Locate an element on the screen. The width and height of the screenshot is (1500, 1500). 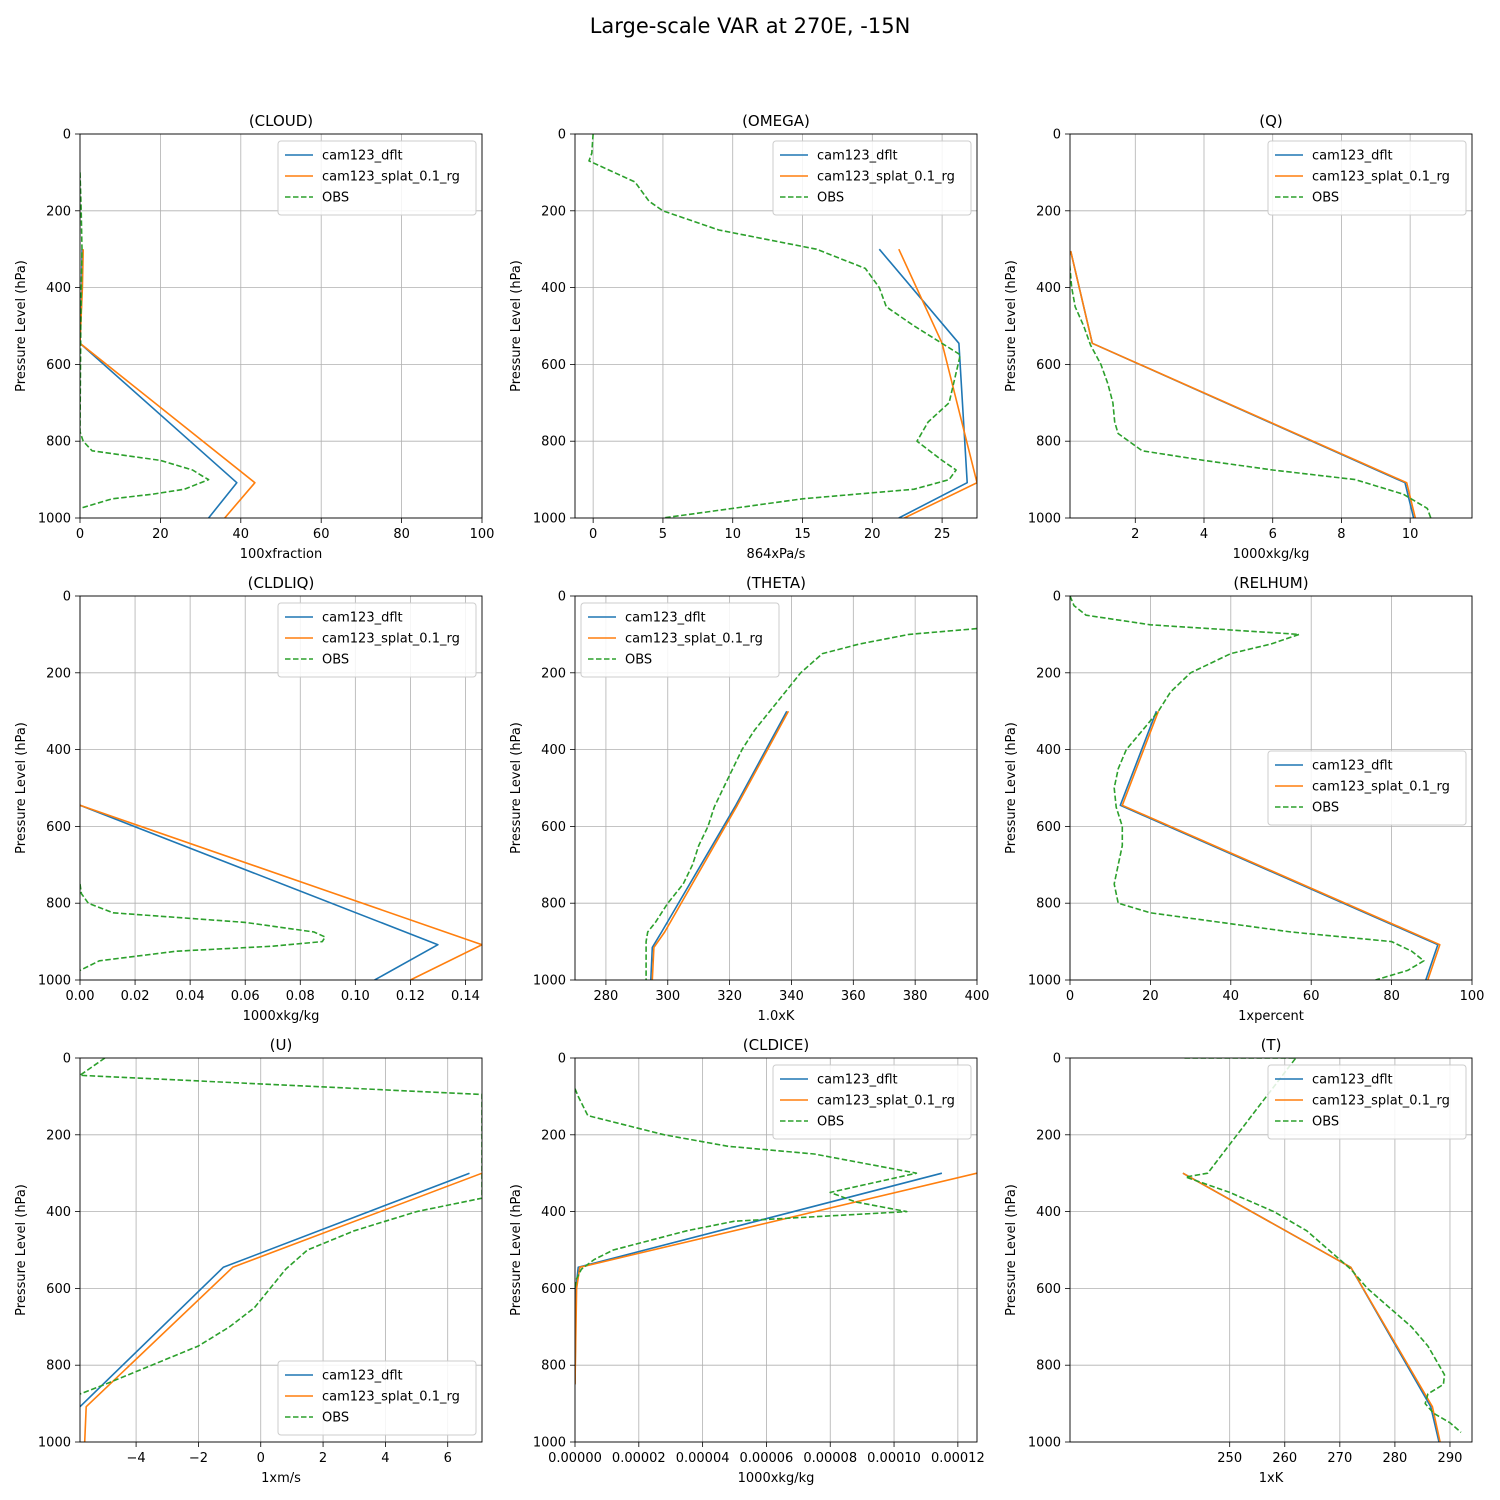
subplot-title: (CLOUD) is located at coordinates (281, 121).